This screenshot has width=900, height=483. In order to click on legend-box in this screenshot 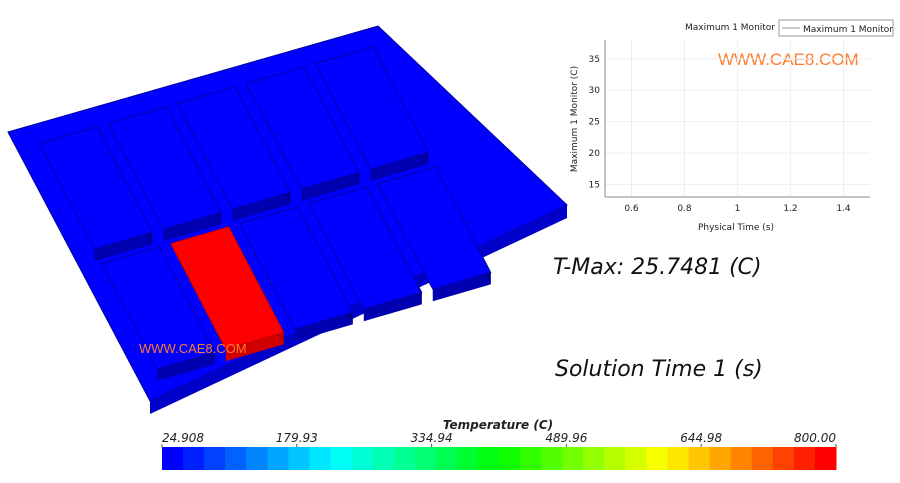, I will do `click(836, 28)`.